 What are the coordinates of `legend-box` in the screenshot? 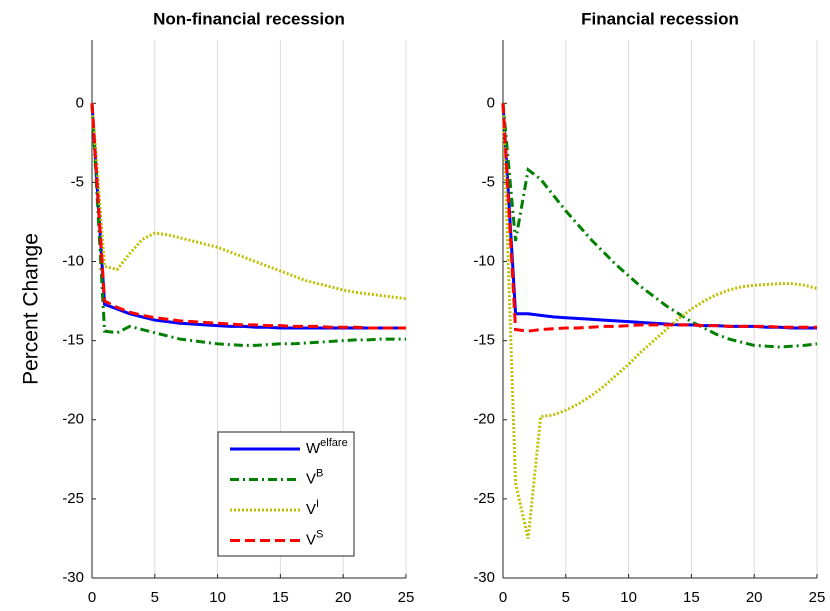 It's located at (286, 494).